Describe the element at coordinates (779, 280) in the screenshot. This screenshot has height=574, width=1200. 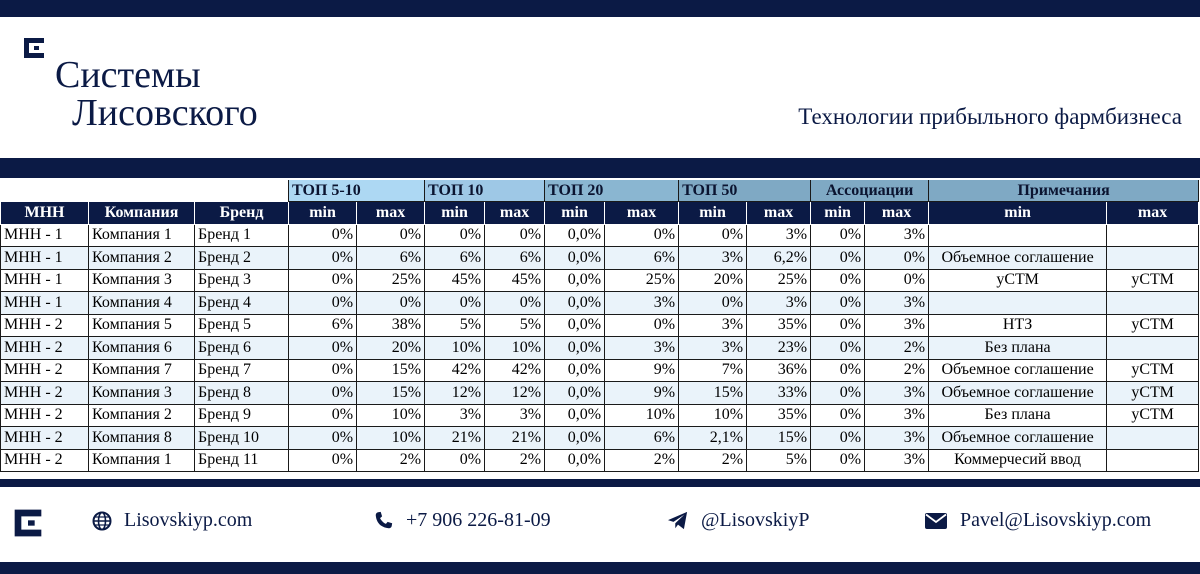
I see `cell-top50-max: 25%` at that location.